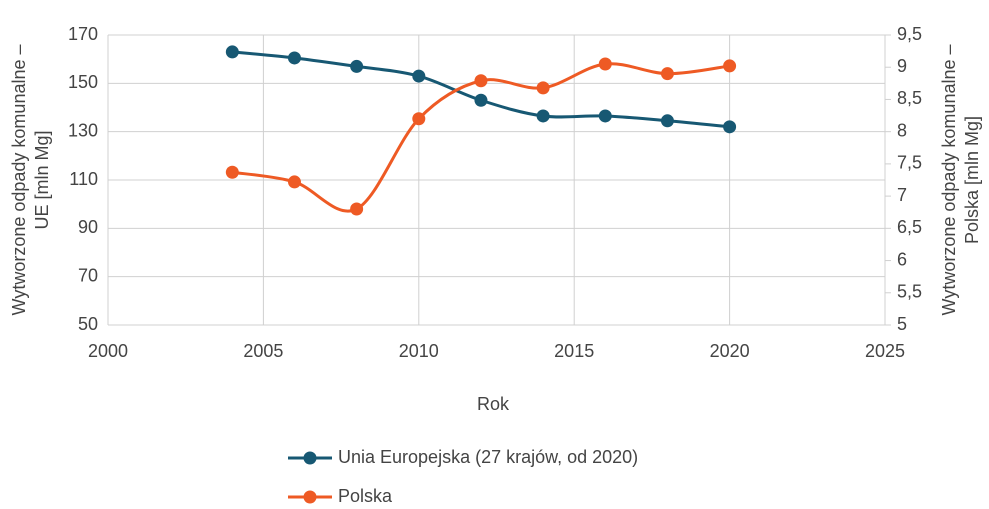 This screenshot has height=509, width=989. What do you see at coordinates (19, 180) in the screenshot?
I see `y-axis-title: Wytworzone odpady komunalne –` at bounding box center [19, 180].